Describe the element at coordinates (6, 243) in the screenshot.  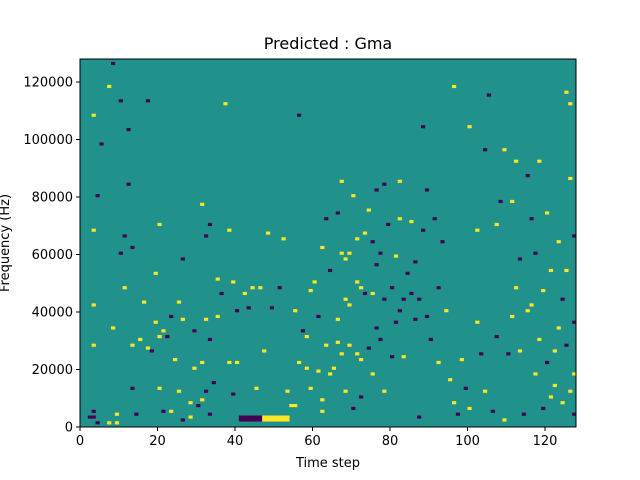
I see `y-axis-label: Frequency (Hz)` at that location.